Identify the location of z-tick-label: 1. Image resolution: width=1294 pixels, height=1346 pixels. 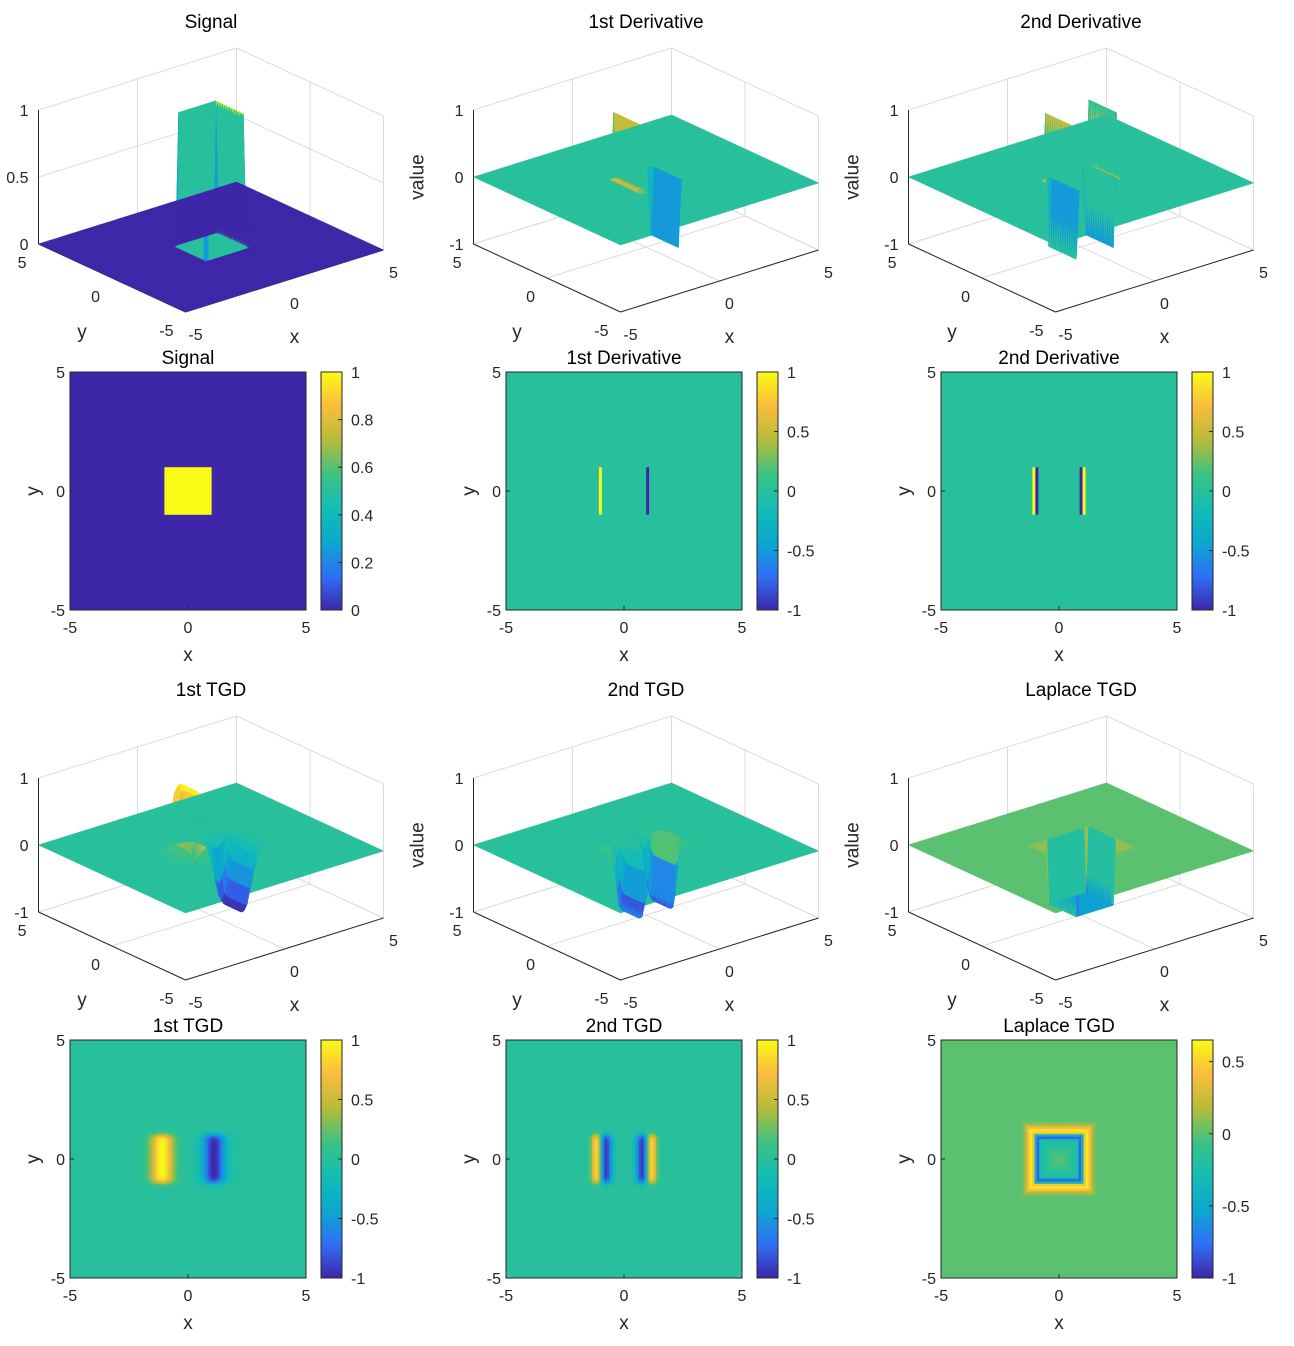
(24, 111).